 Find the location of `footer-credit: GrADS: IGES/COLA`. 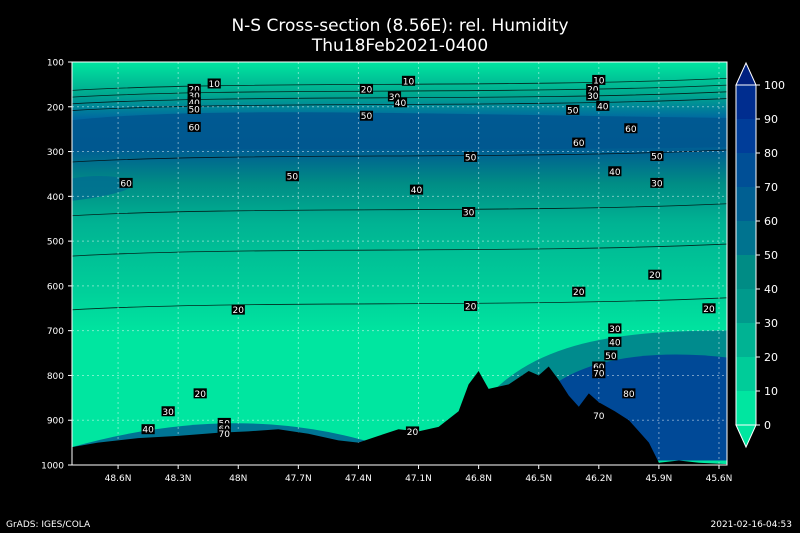

footer-credit: GrADS: IGES/COLA is located at coordinates (48, 525).